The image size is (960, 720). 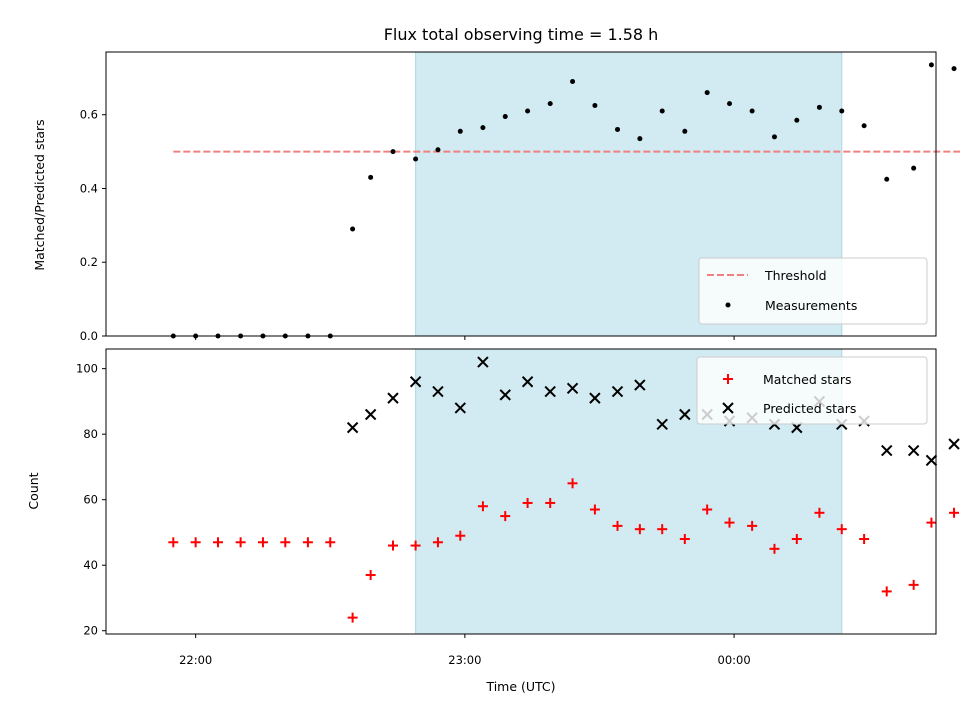 I want to click on bottom-y-tick-label-1: 40, so click(x=90, y=565).